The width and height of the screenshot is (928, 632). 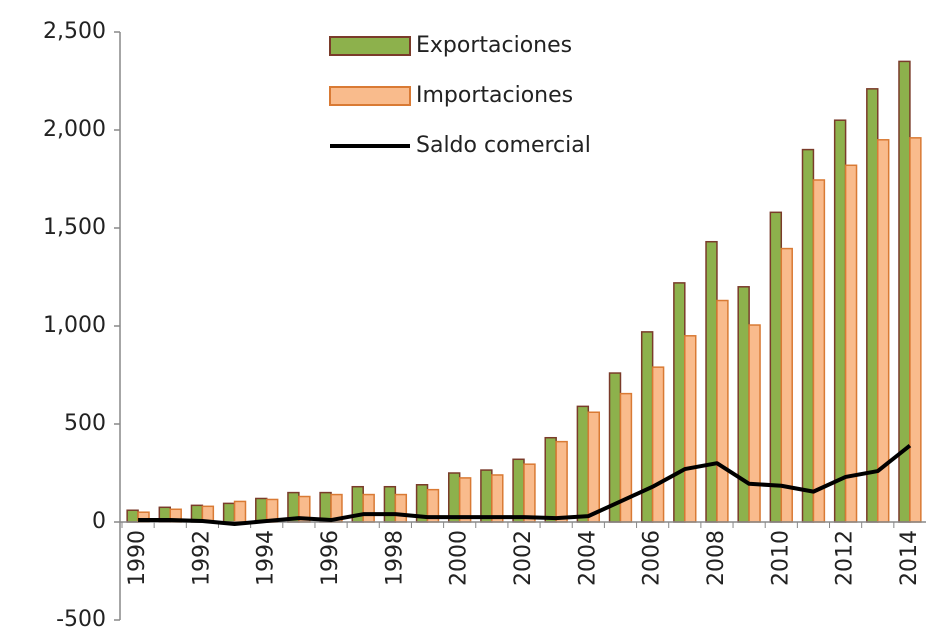 I want to click on y-tick-label: 0, so click(x=99, y=521).